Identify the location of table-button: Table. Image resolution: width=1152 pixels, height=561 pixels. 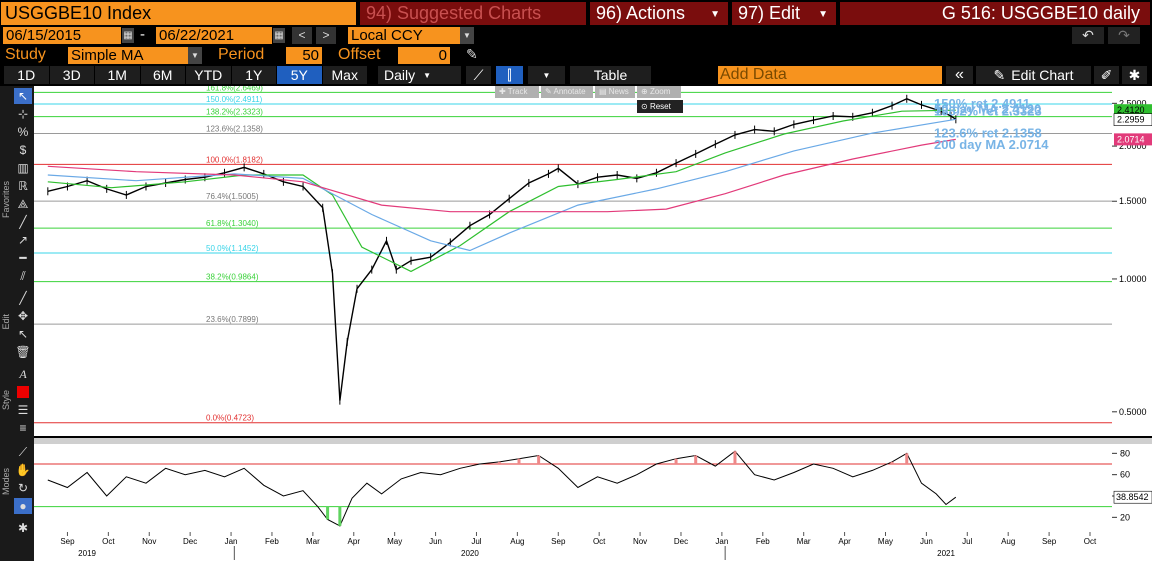
(611, 75).